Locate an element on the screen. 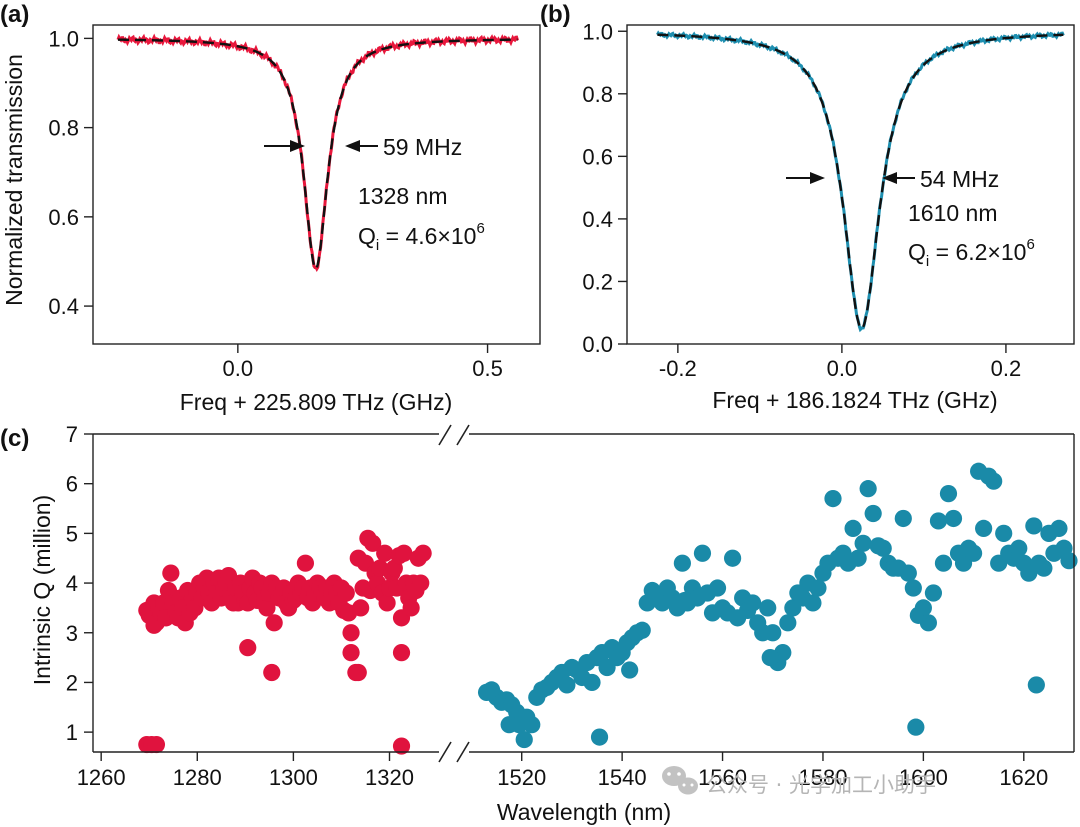 The image size is (1080, 827). x-tick-label-b: 0.0 is located at coordinates (842, 368).